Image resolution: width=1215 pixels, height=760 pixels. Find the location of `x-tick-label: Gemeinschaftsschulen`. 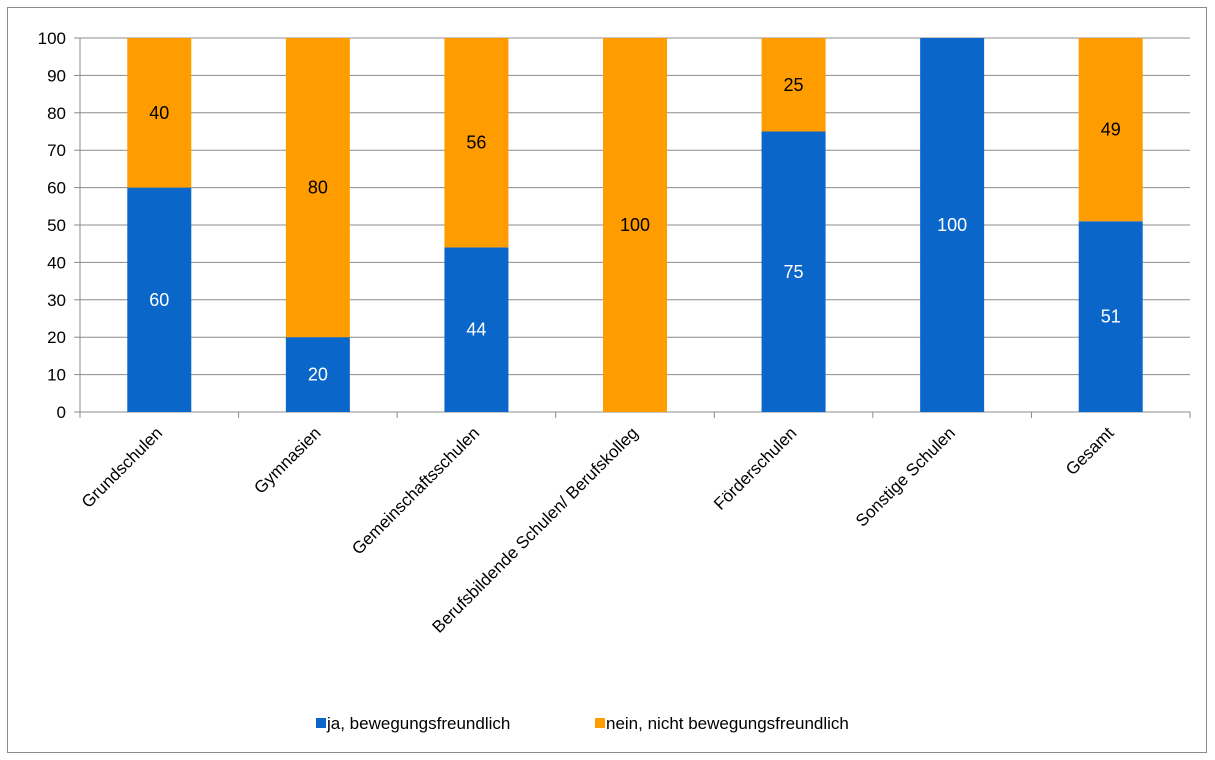

x-tick-label: Gemeinschaftsschulen is located at coordinates (415, 490).